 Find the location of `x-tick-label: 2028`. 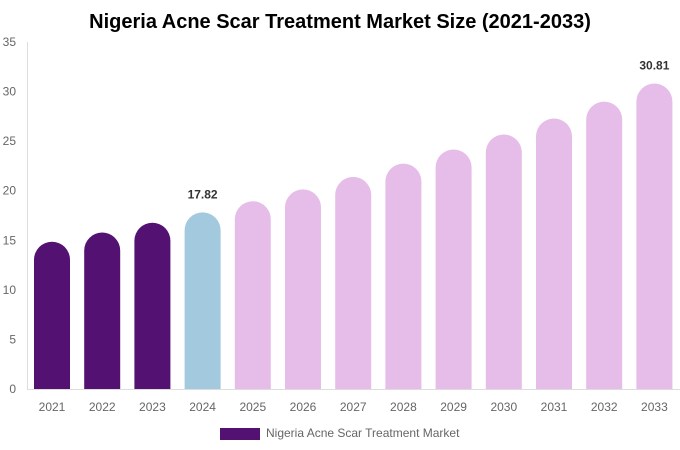

x-tick-label: 2028 is located at coordinates (403, 407).